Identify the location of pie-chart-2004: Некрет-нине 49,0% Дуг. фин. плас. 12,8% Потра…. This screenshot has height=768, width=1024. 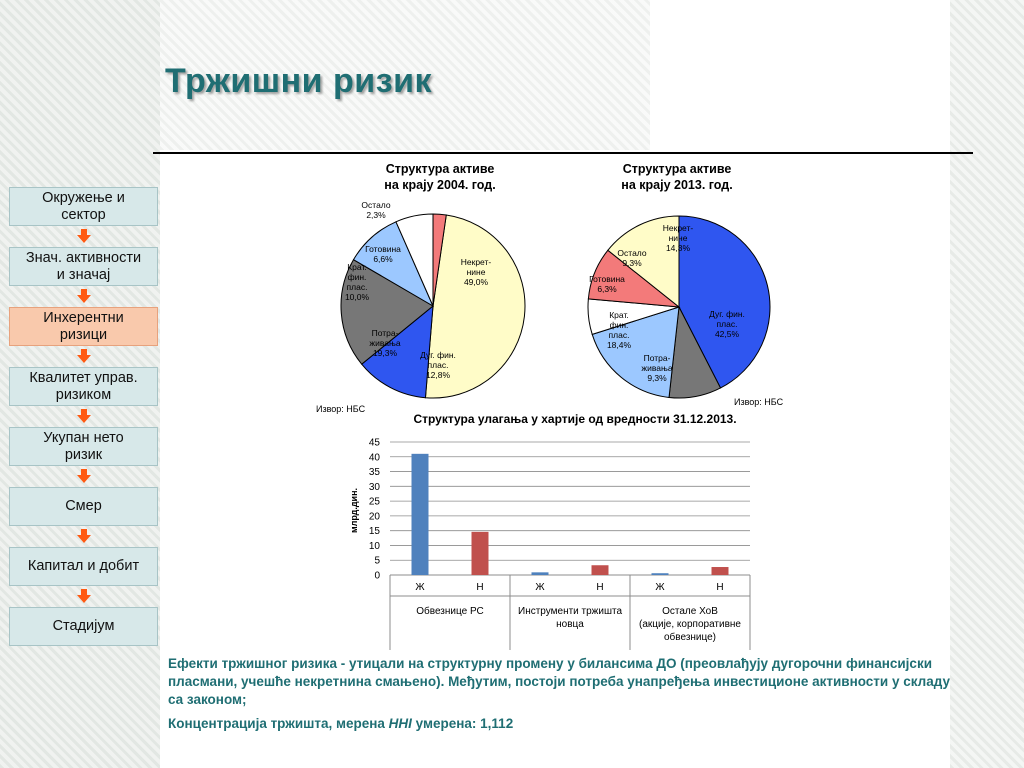
(433, 299).